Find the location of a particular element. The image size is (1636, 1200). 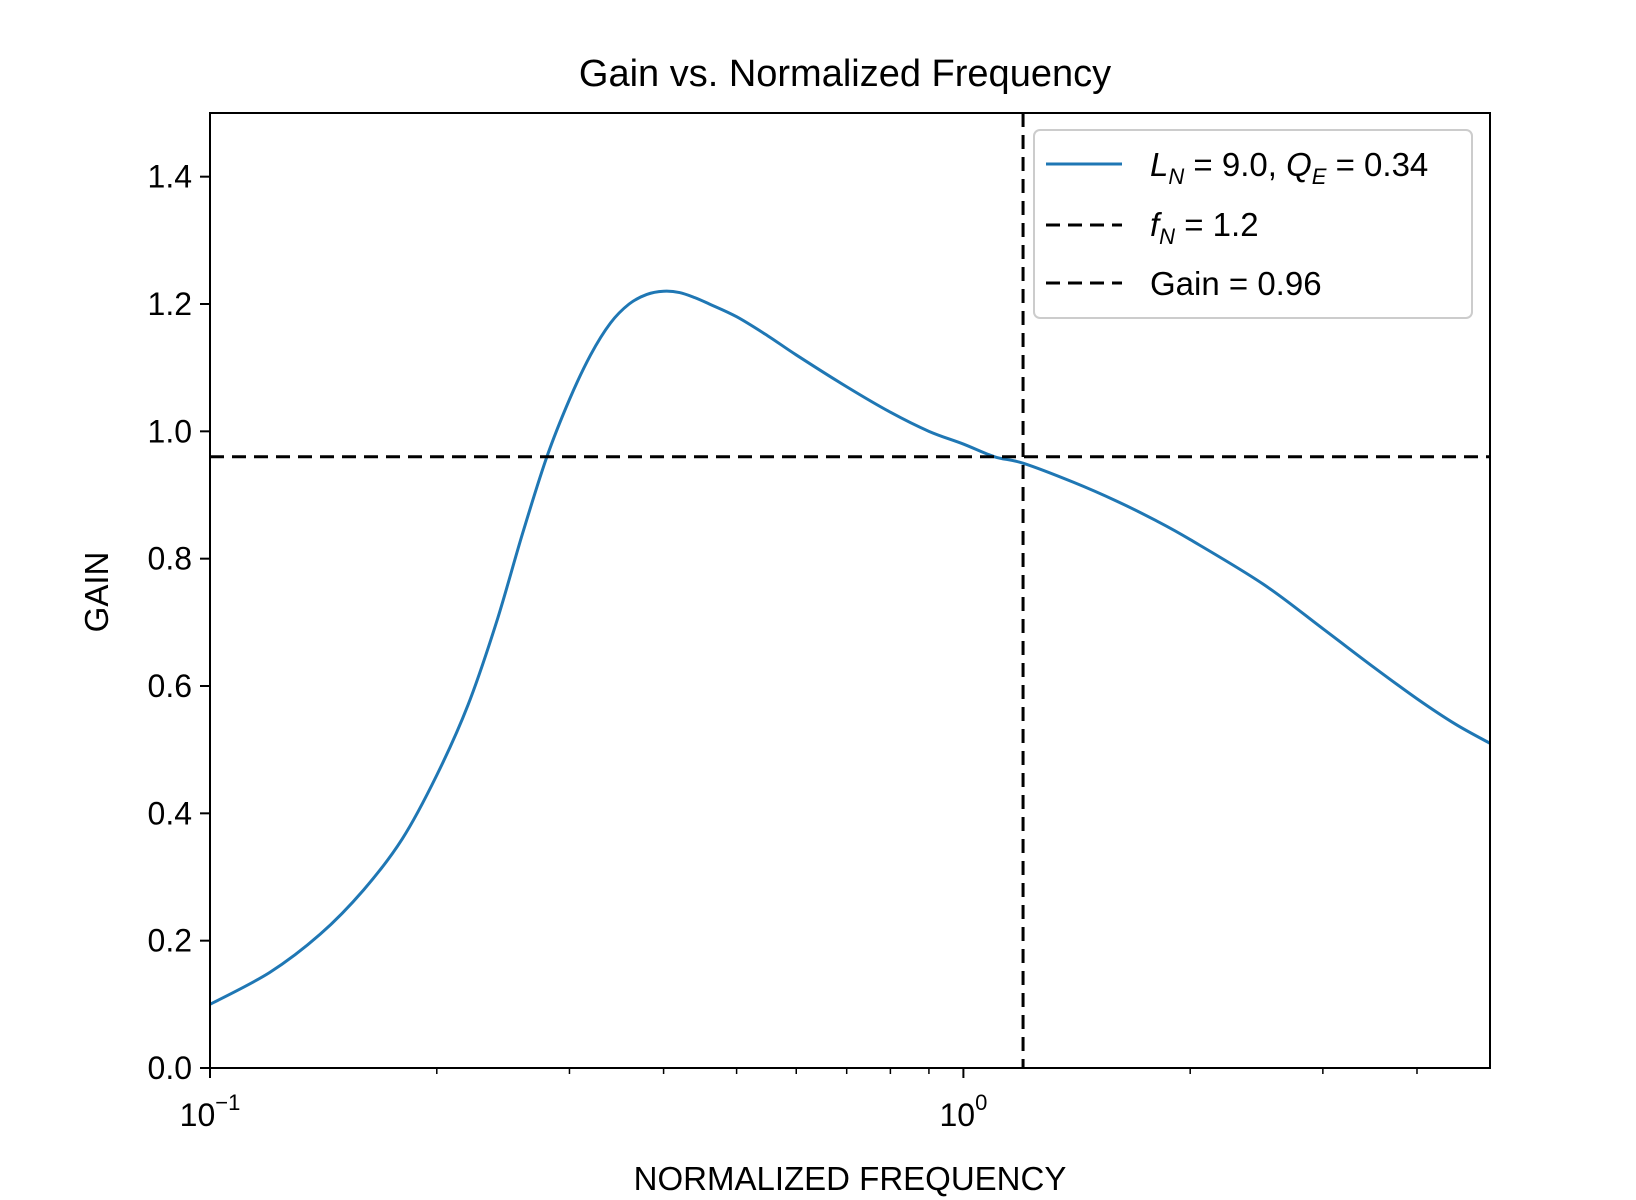

y-tick-label: 0.0 is located at coordinates (170, 1068).